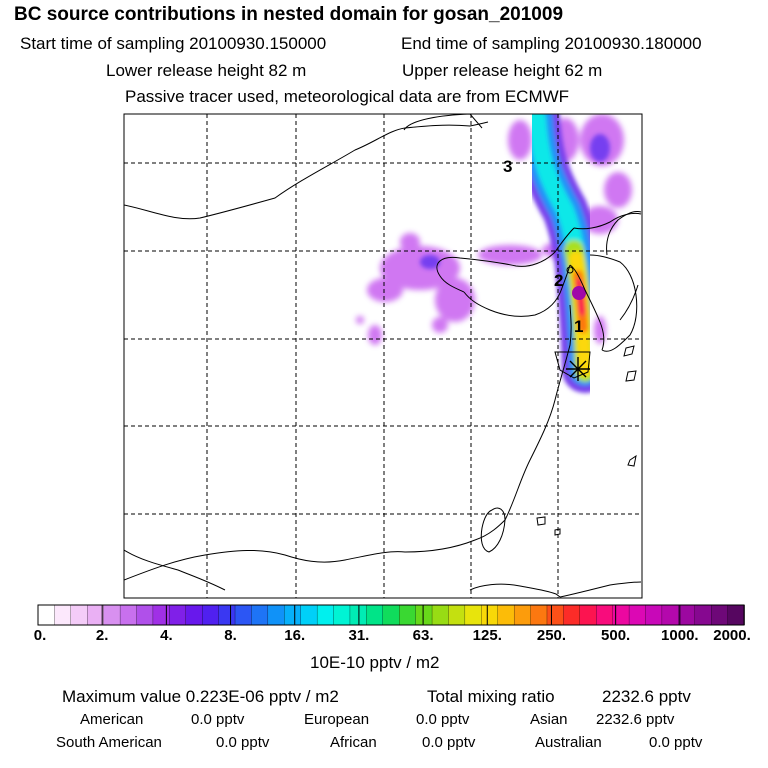 The height and width of the screenshot is (768, 768). Describe the element at coordinates (551, 635) in the screenshot. I see `colorbar-tick-label: 250.` at that location.